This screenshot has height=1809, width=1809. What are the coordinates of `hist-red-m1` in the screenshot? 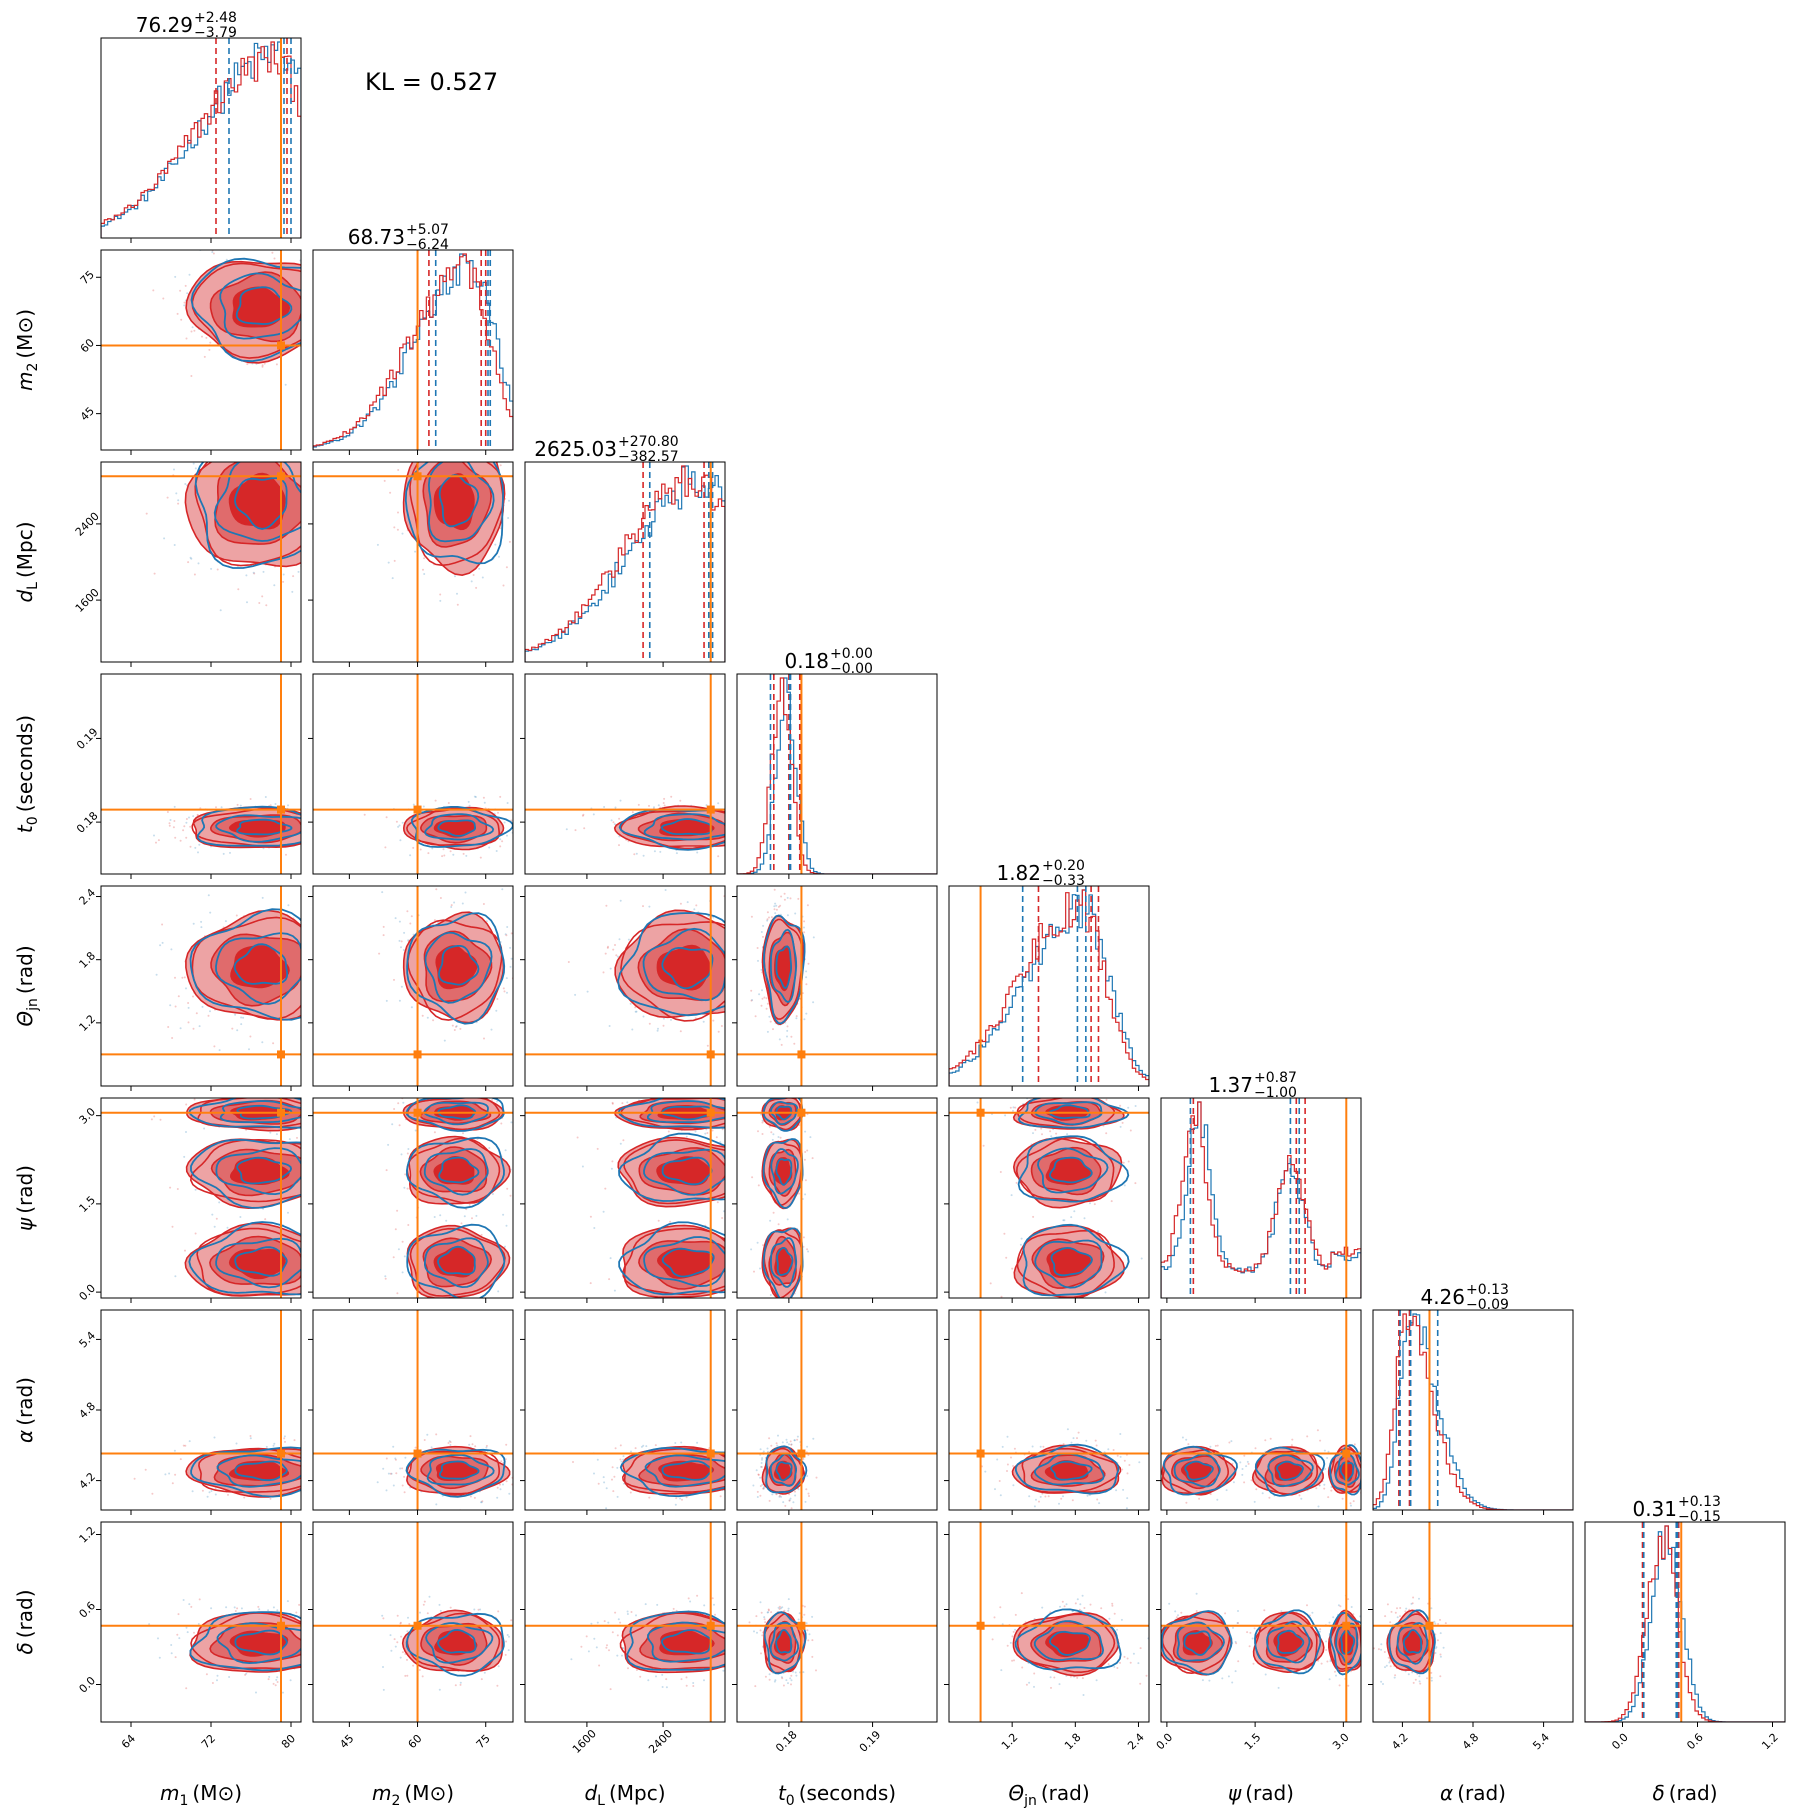 It's located at (201, 139).